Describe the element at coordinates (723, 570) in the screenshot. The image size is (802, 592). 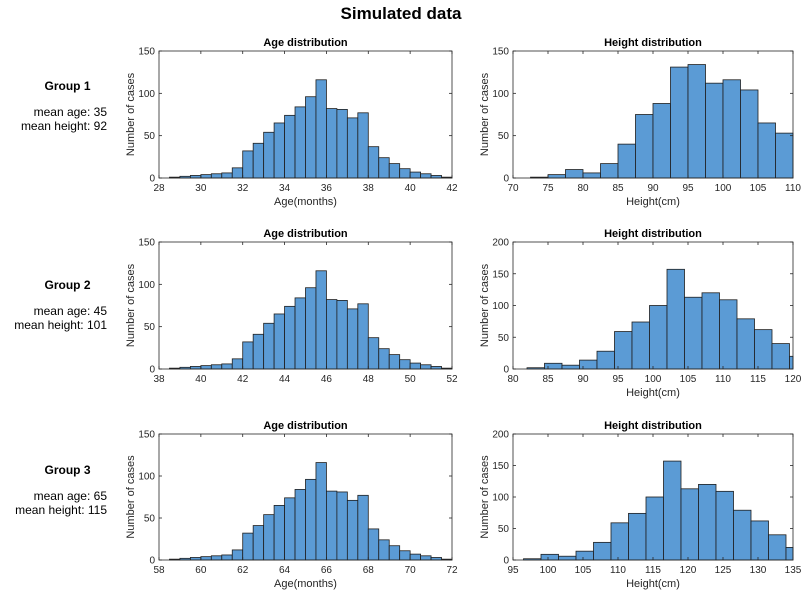
I see `x-tick-label: 125` at that location.